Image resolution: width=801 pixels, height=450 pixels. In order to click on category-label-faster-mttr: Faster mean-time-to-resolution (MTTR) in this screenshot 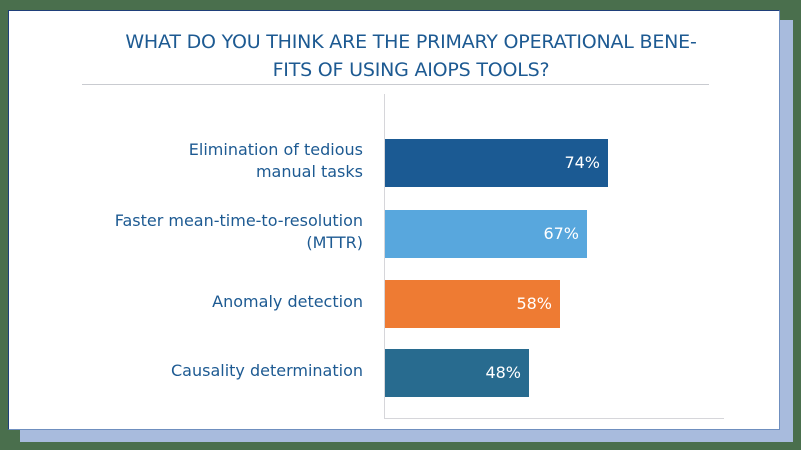, I will do `click(213, 232)`.